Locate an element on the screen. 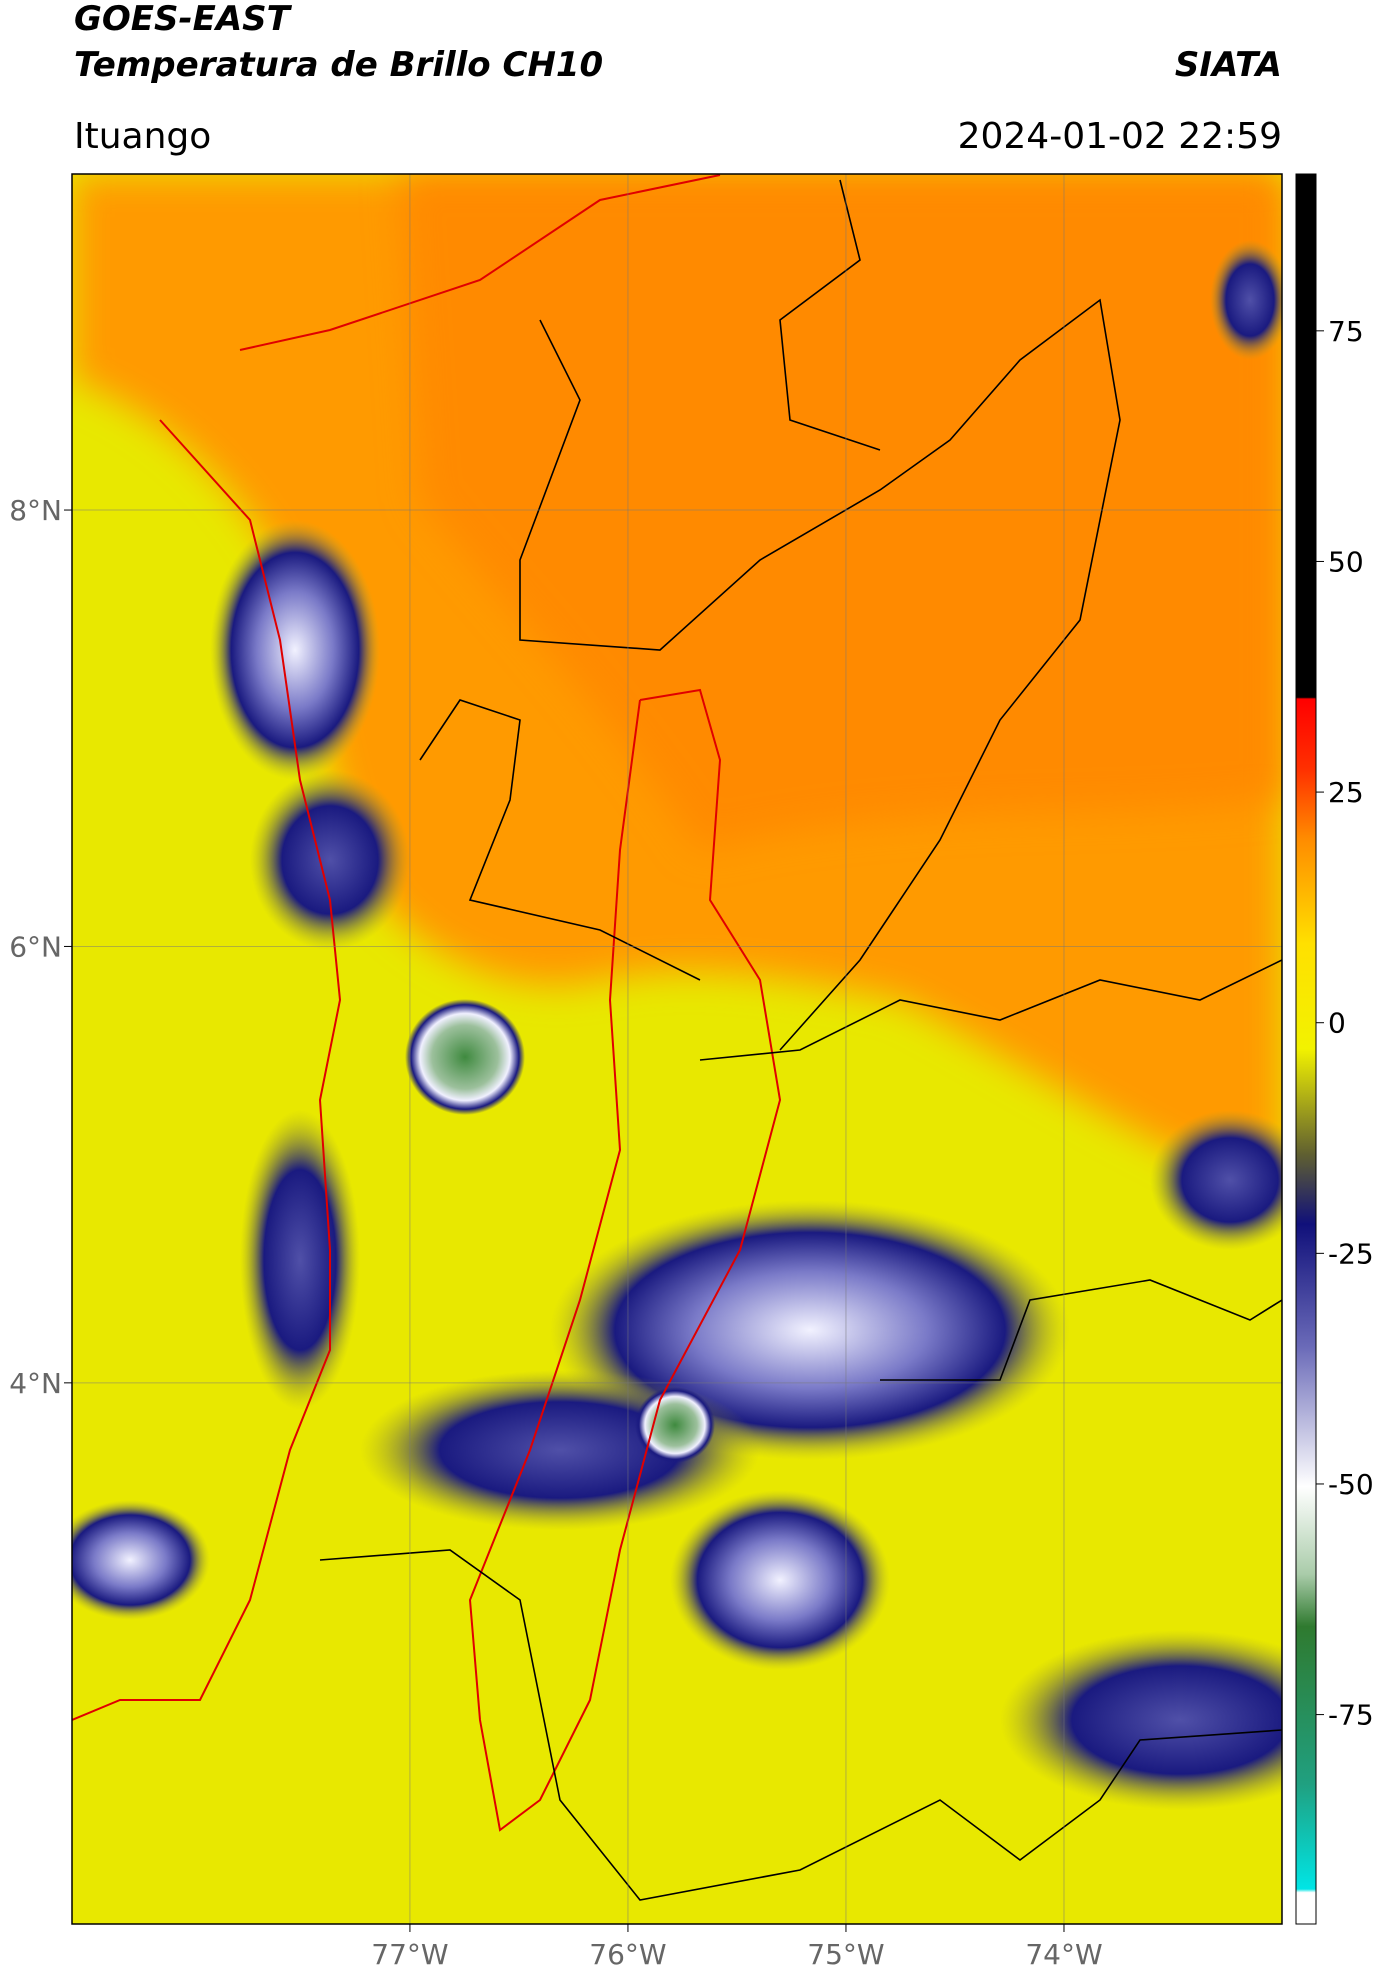 Image resolution: width=1384 pixels, height=1981 pixels. colorbar-tick-label: -25 is located at coordinates (1351, 1253).